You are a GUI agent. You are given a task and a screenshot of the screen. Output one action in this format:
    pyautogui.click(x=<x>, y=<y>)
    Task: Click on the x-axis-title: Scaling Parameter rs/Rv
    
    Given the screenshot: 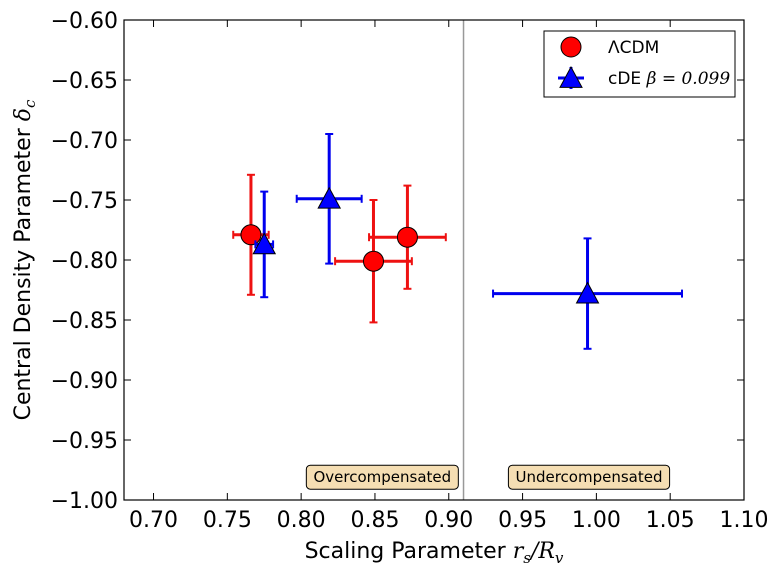 What is the action you would take?
    pyautogui.click(x=434, y=553)
    